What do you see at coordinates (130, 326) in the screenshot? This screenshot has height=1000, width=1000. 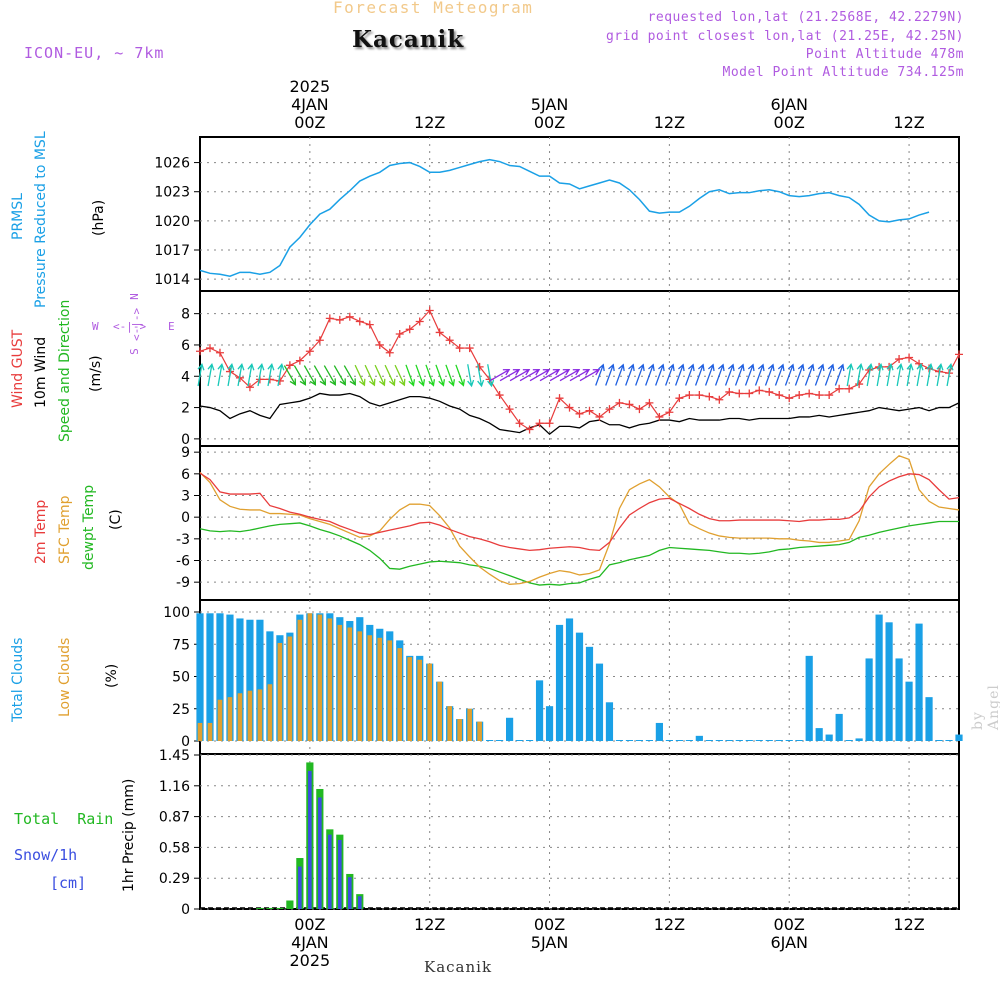 I see `compass-ew-glyph: <-|->` at bounding box center [130, 326].